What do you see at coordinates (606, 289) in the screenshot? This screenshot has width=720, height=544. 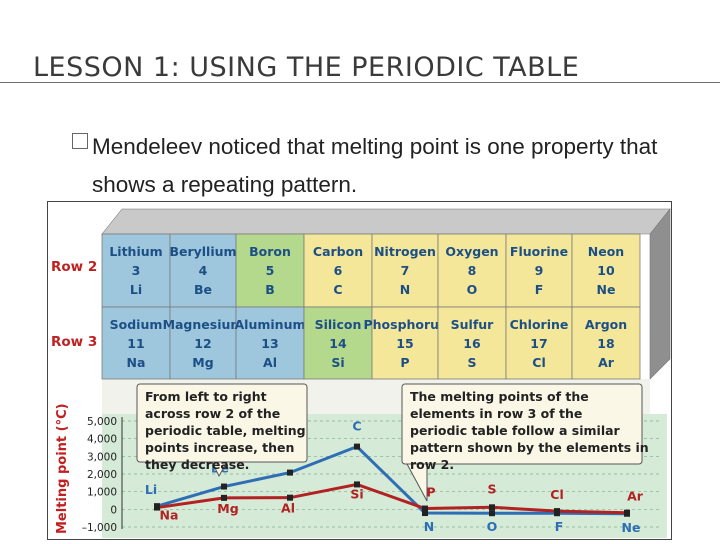 I see `element-symbol: Ne` at bounding box center [606, 289].